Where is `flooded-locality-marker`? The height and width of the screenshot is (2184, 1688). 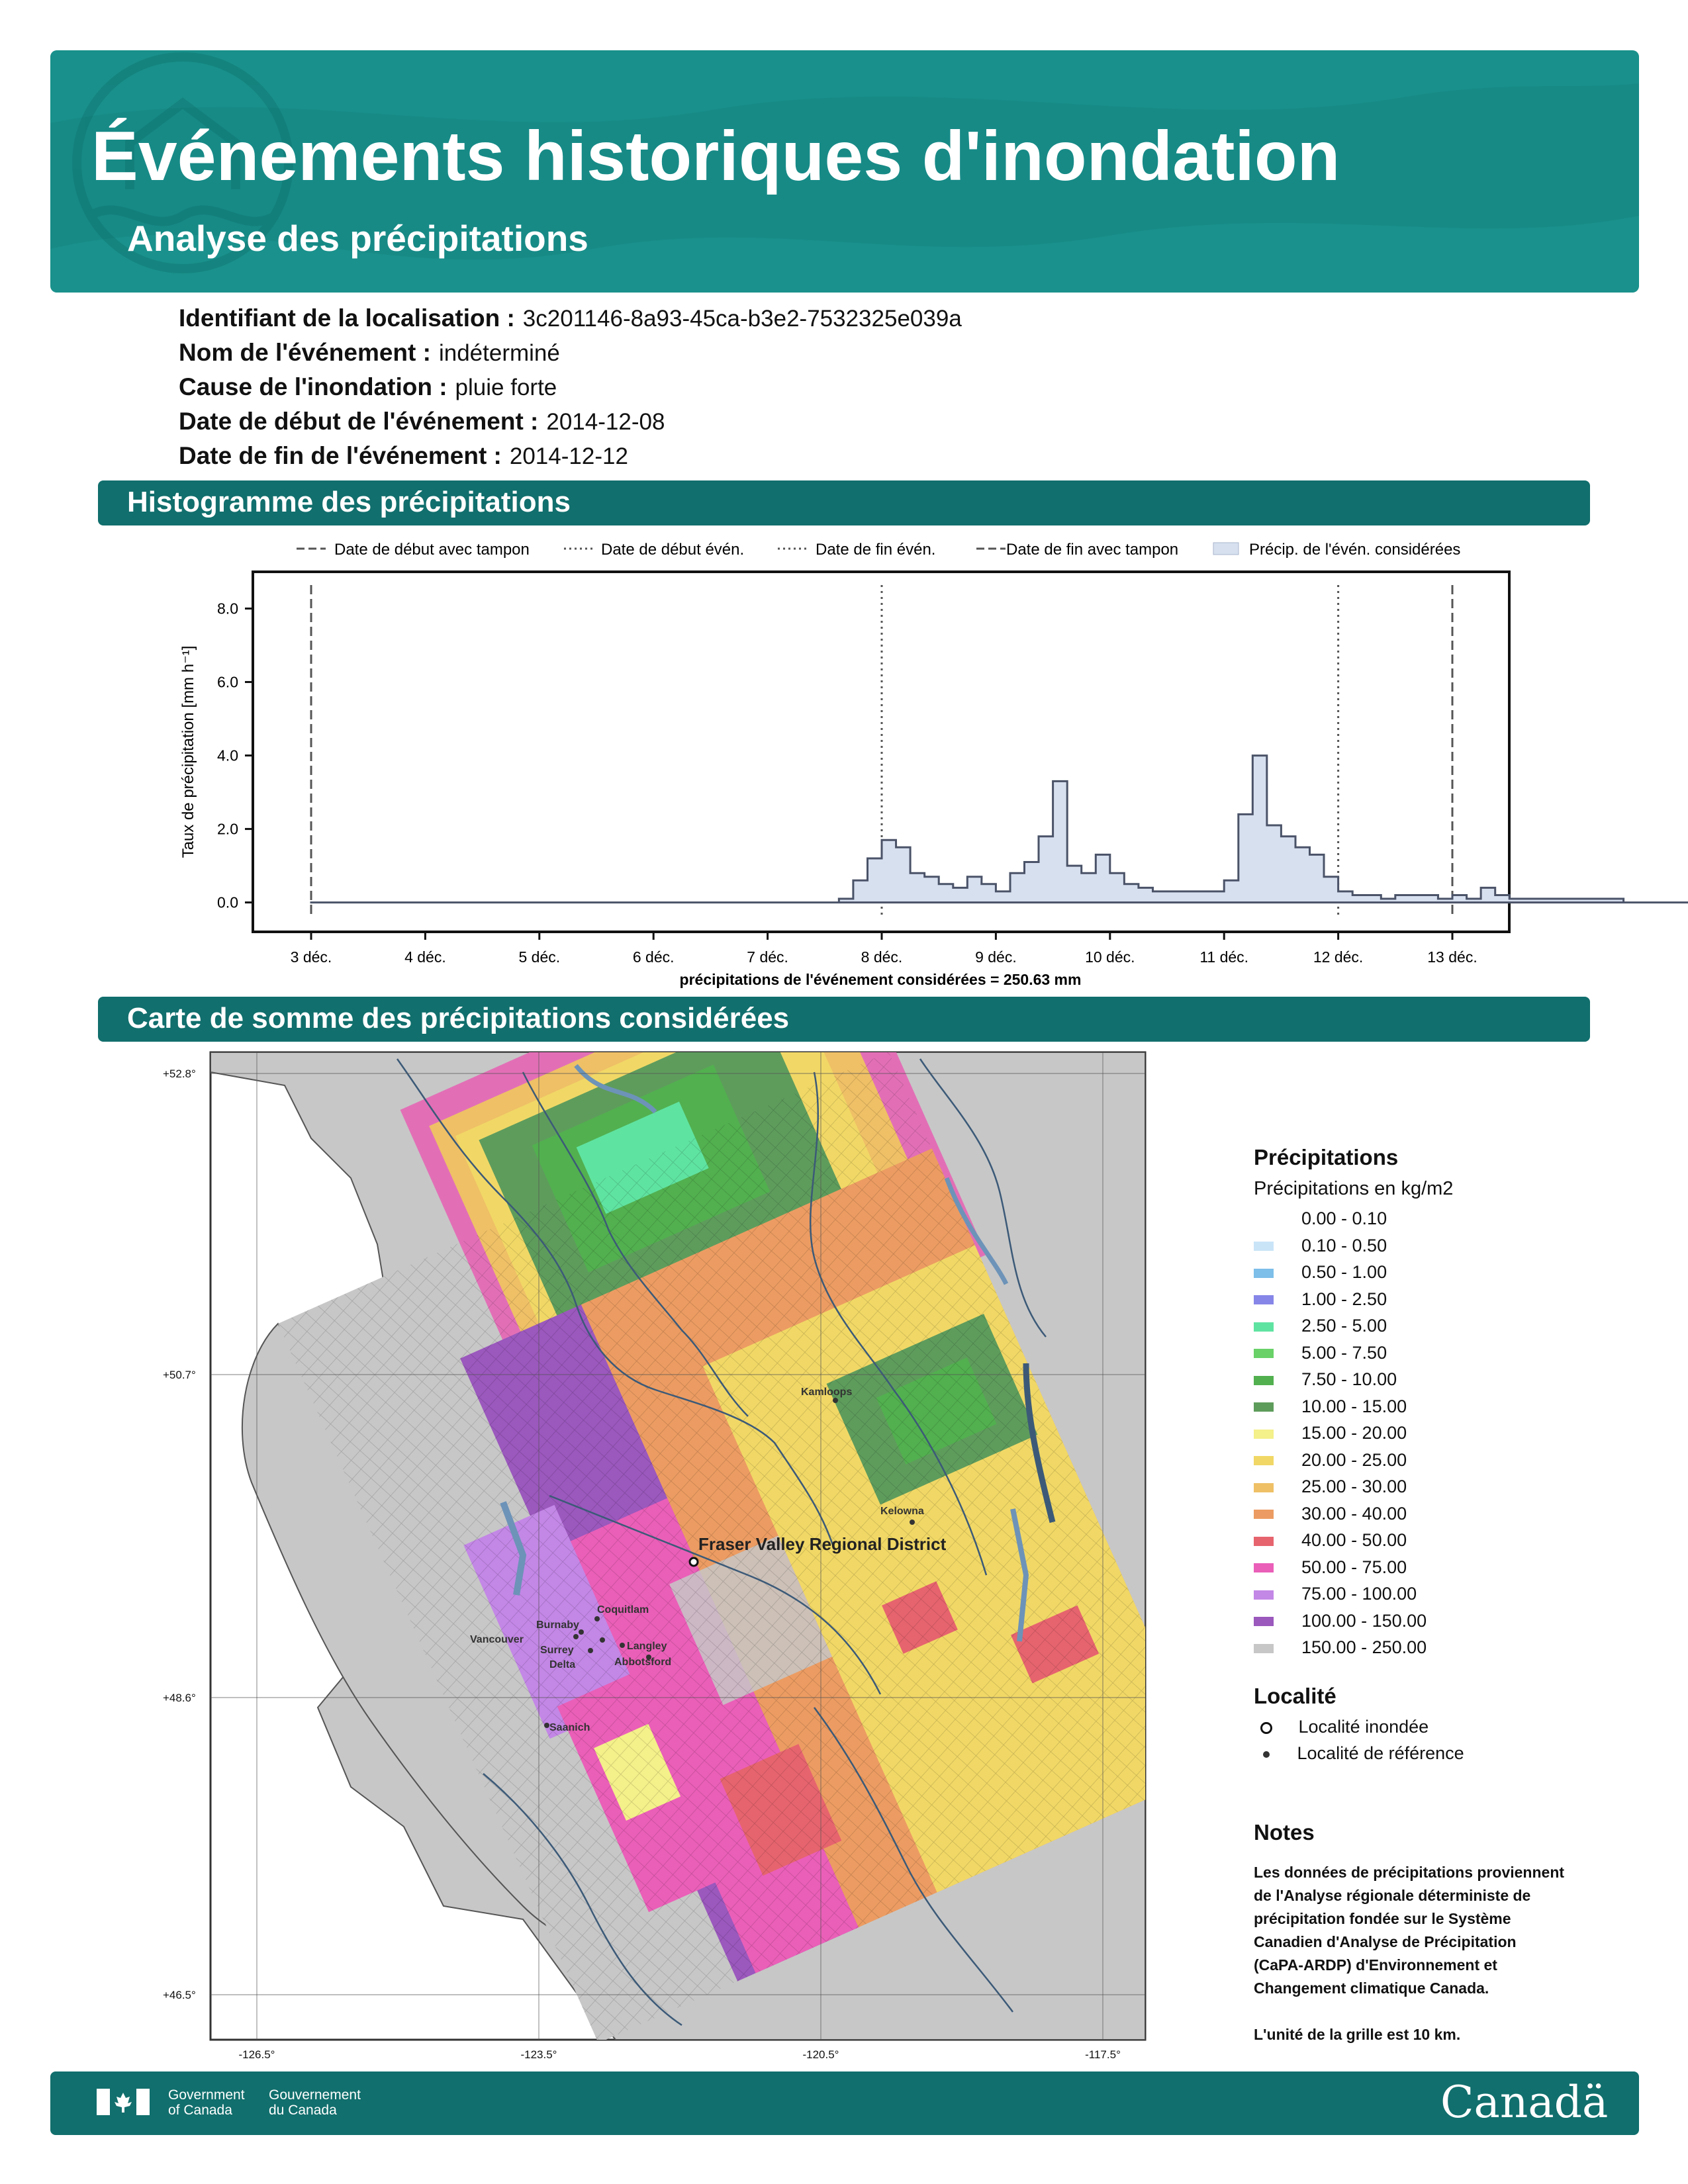 flooded-locality-marker is located at coordinates (693, 1562).